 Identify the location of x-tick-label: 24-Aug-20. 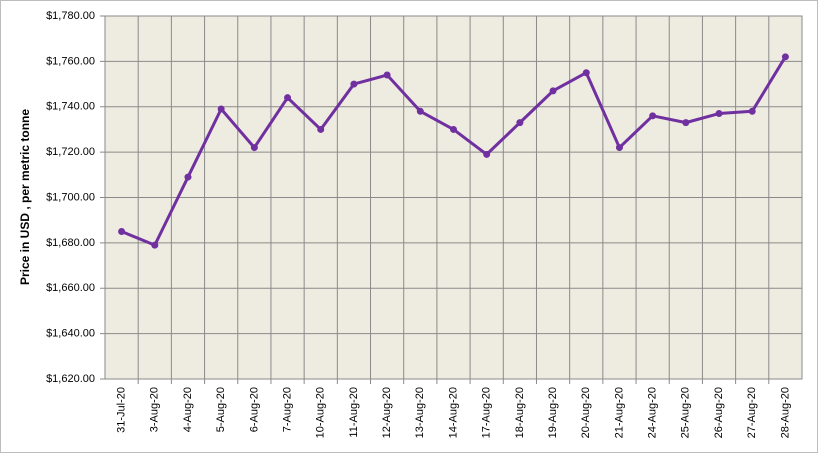
(653, 412).